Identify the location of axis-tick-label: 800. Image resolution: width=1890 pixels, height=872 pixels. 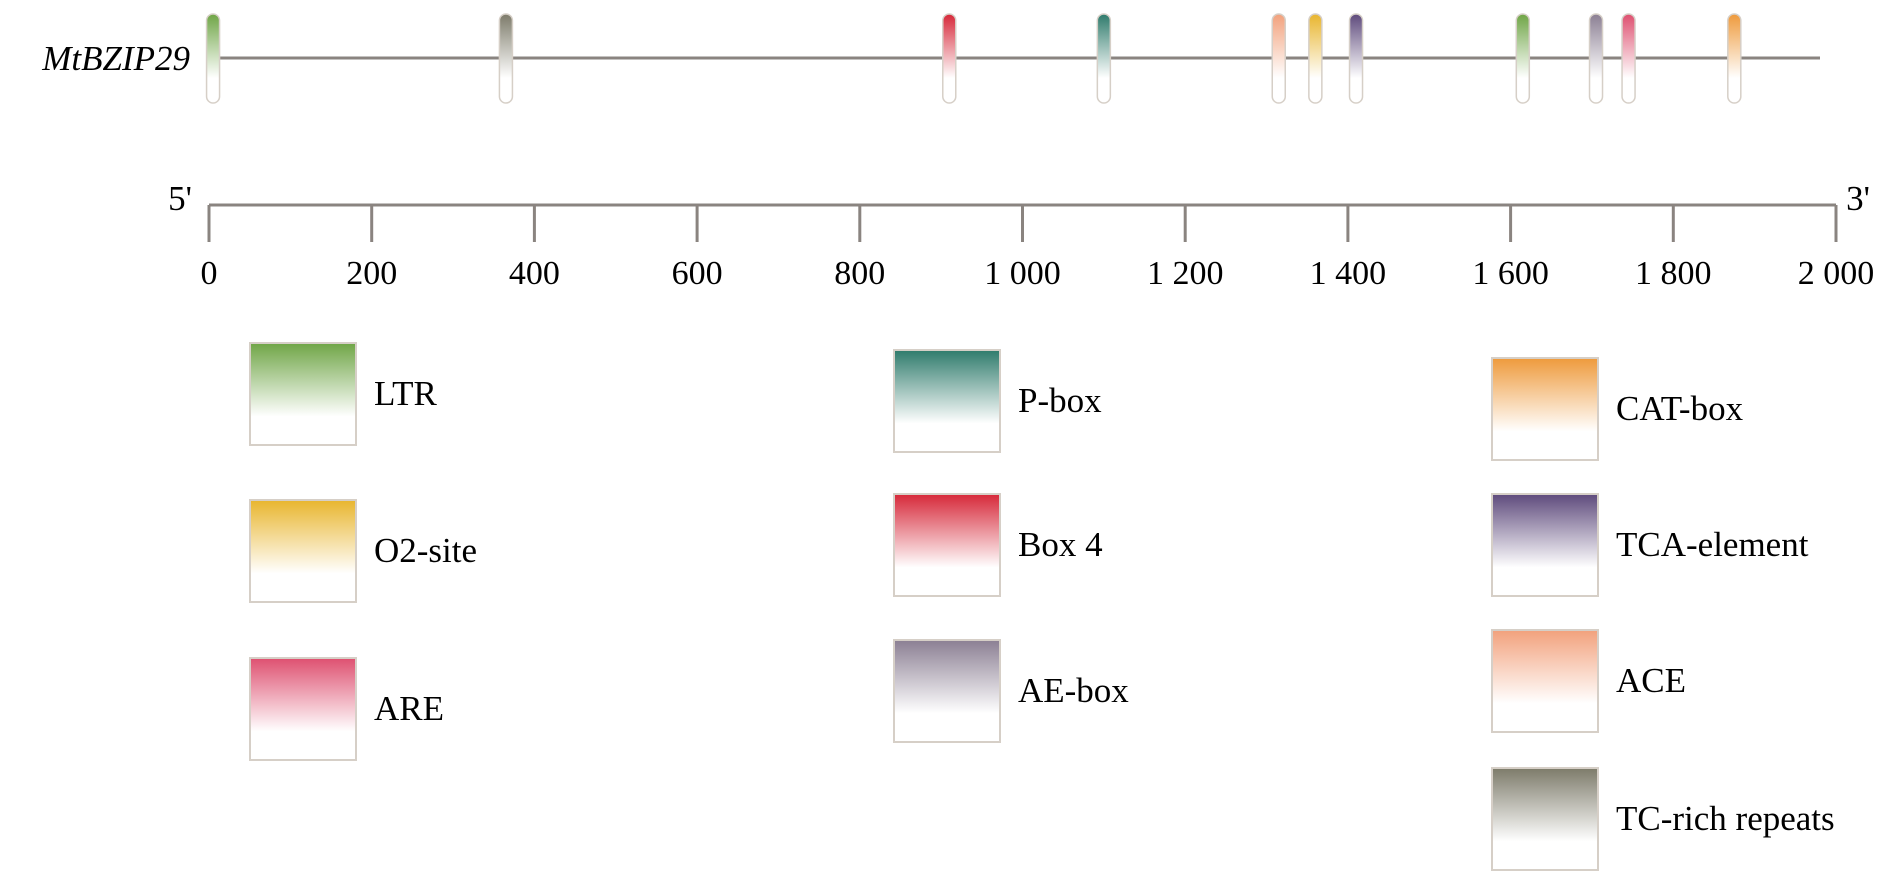
(859, 273).